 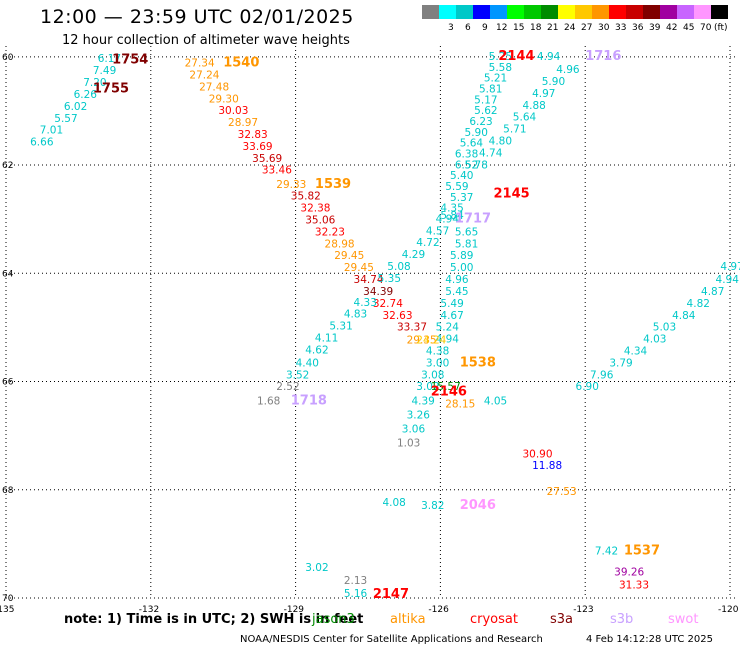 What do you see at coordinates (634, 585) in the screenshot?
I see `wave-height-value: 31.33` at bounding box center [634, 585].